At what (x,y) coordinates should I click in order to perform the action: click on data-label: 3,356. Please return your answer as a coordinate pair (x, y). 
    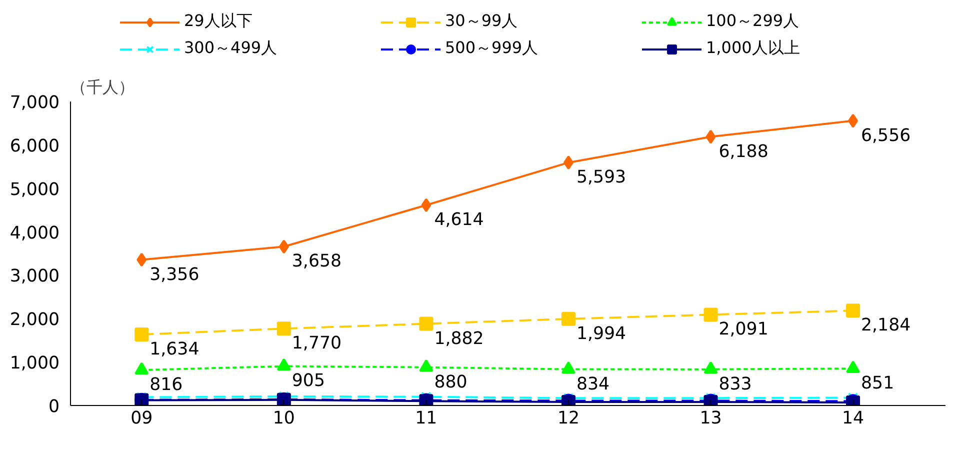
    Looking at the image, I should click on (175, 274).